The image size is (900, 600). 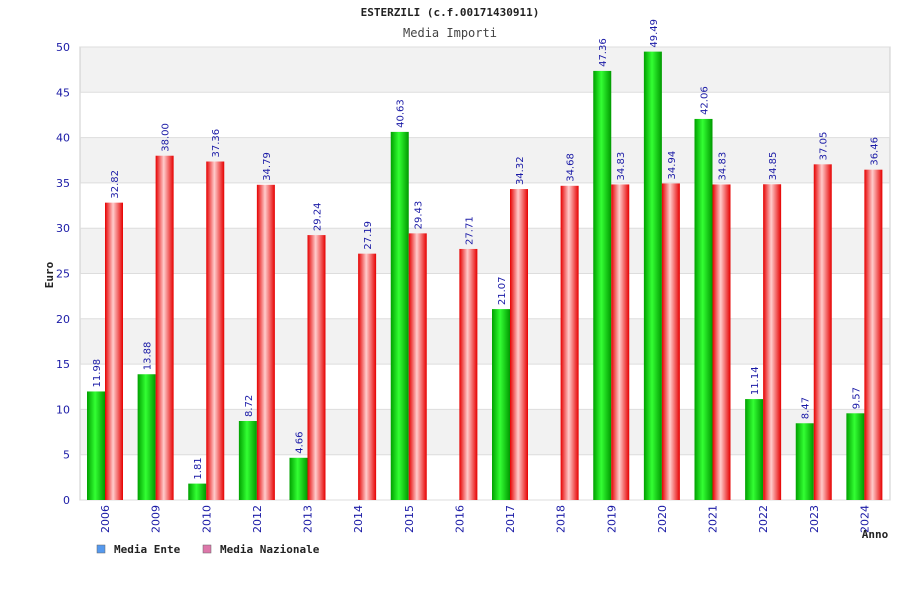 I want to click on chart-title: ESTERZILI (c.f.00171430911), so click(x=450, y=12).